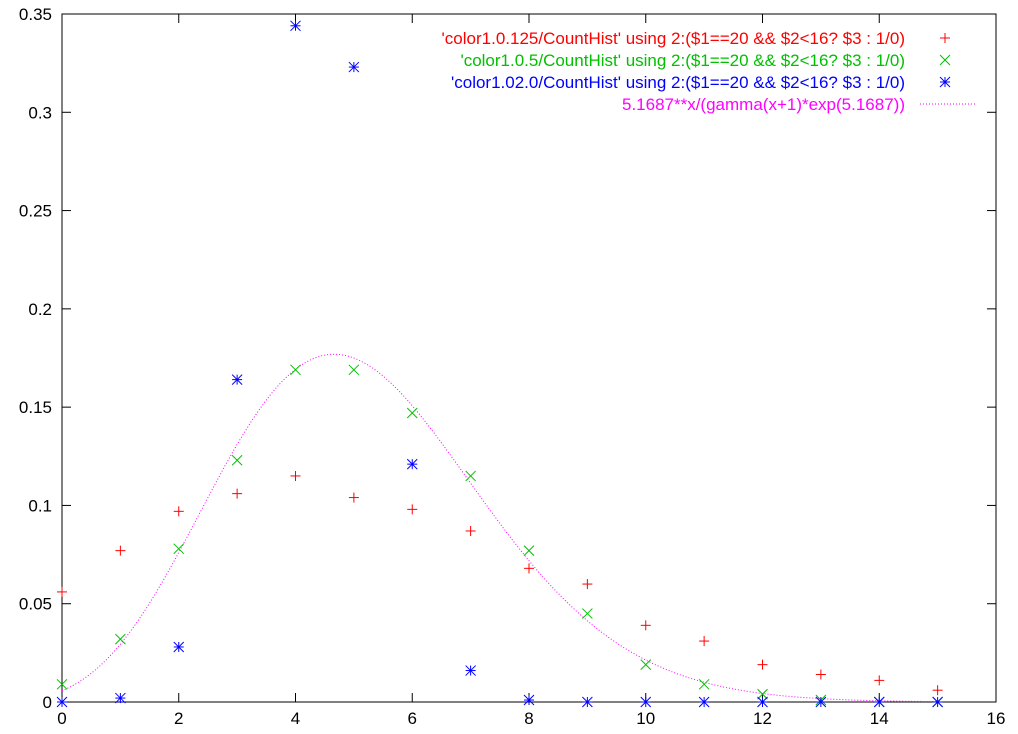  I want to click on y-tick-label: 0.15, so click(35, 407).